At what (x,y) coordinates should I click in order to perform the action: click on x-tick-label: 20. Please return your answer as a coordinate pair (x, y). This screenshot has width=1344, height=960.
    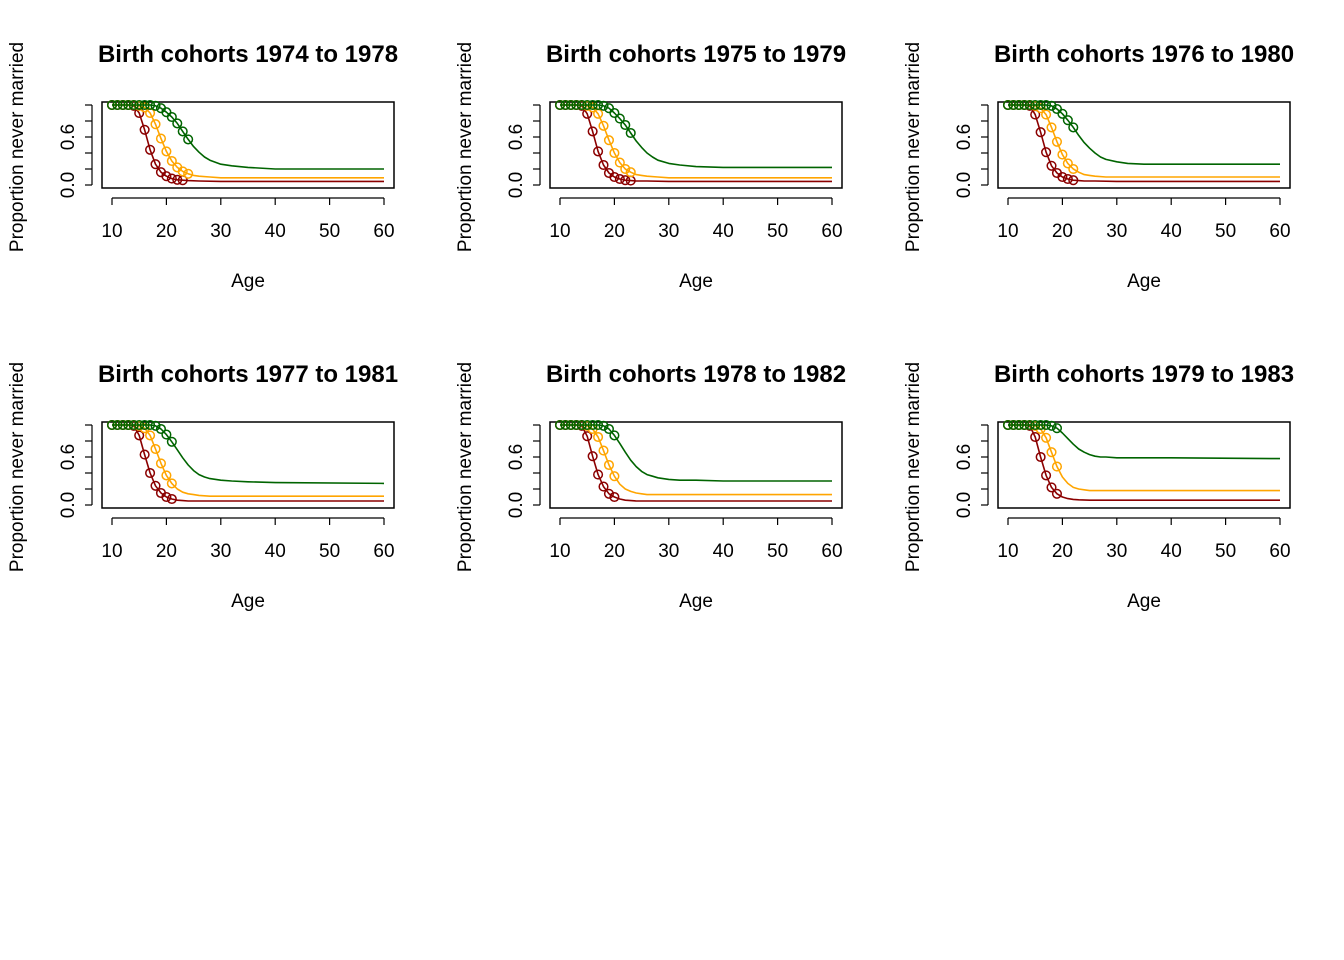
    Looking at the image, I should click on (166, 231).